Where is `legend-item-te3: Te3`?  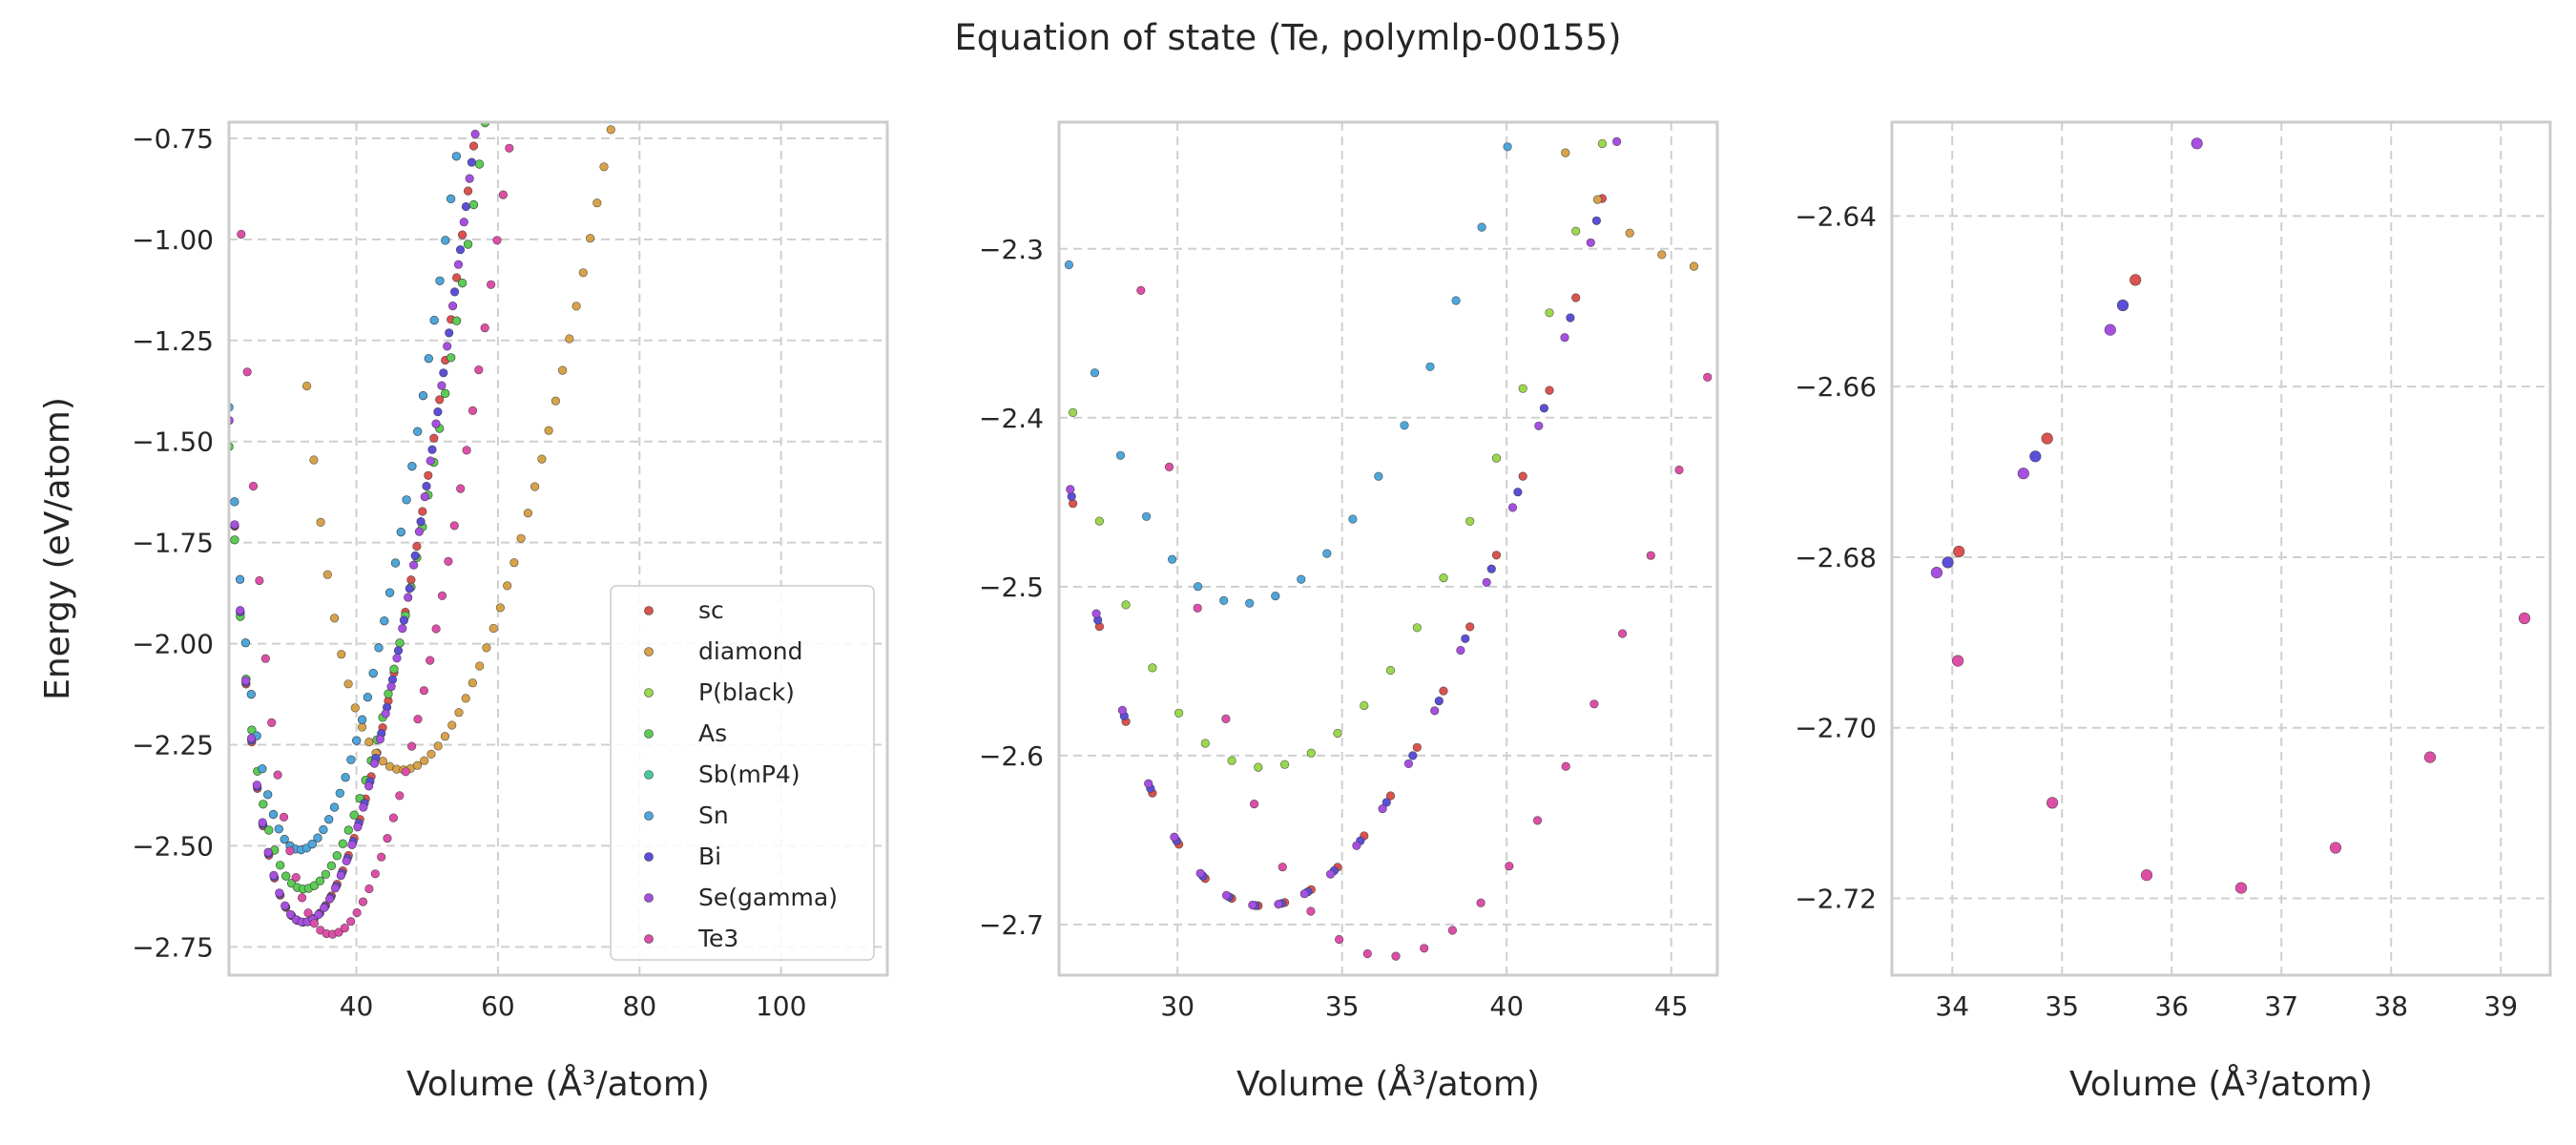 legend-item-te3: Te3 is located at coordinates (691, 938).